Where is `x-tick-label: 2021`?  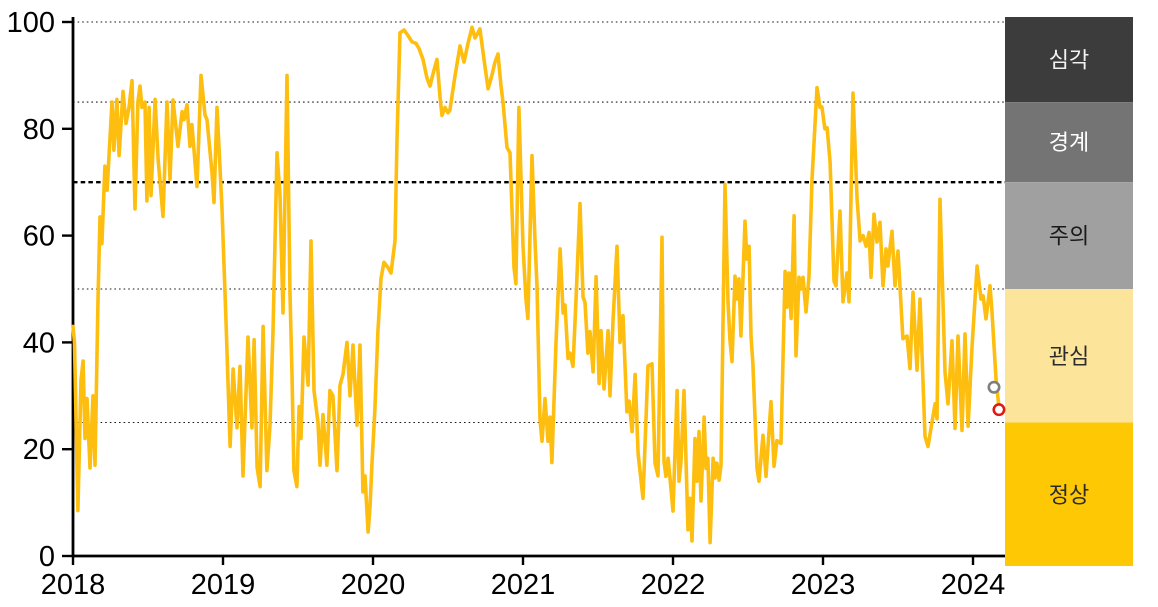
x-tick-label: 2021 is located at coordinates (523, 585).